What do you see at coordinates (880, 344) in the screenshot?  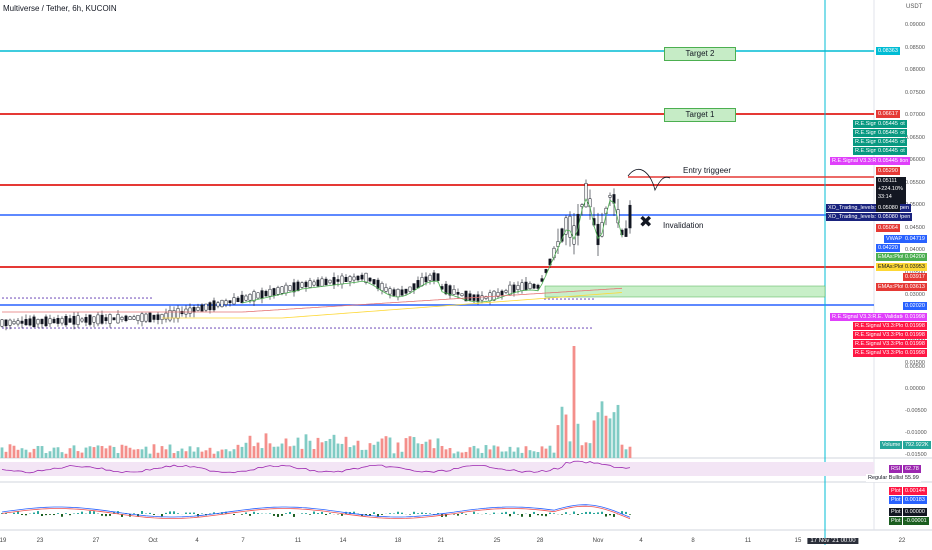 I see `signal-plot-7: R.E.Signal V3.3:Plot` at bounding box center [880, 344].